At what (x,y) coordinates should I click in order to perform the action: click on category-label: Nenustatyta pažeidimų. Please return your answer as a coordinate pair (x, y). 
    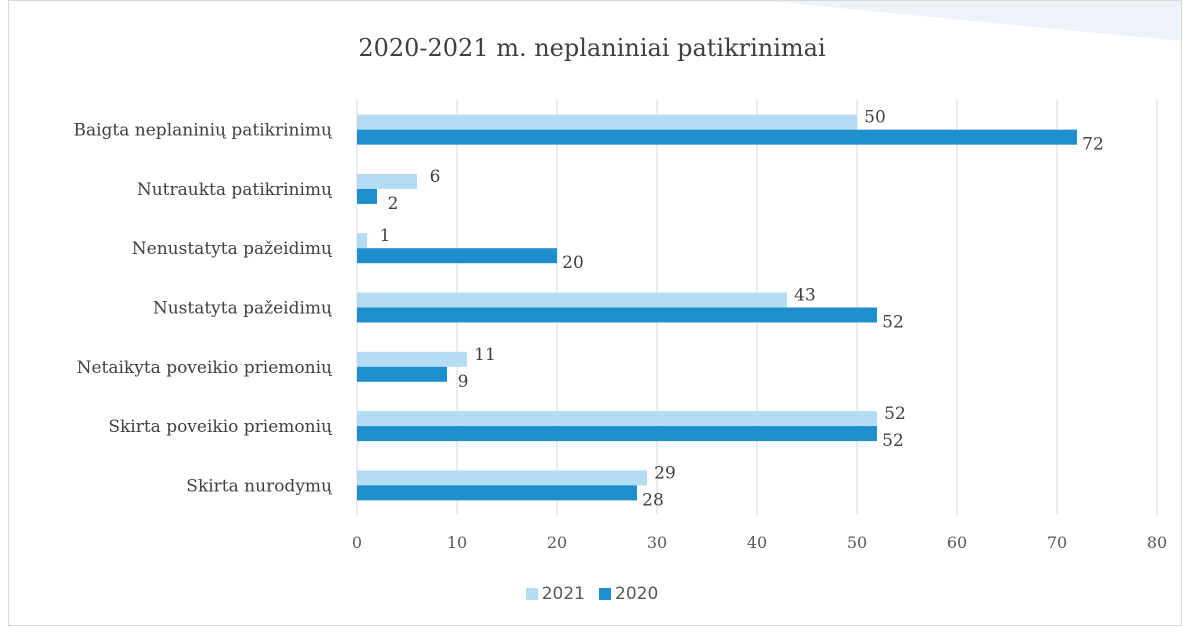
    Looking at the image, I should click on (232, 249).